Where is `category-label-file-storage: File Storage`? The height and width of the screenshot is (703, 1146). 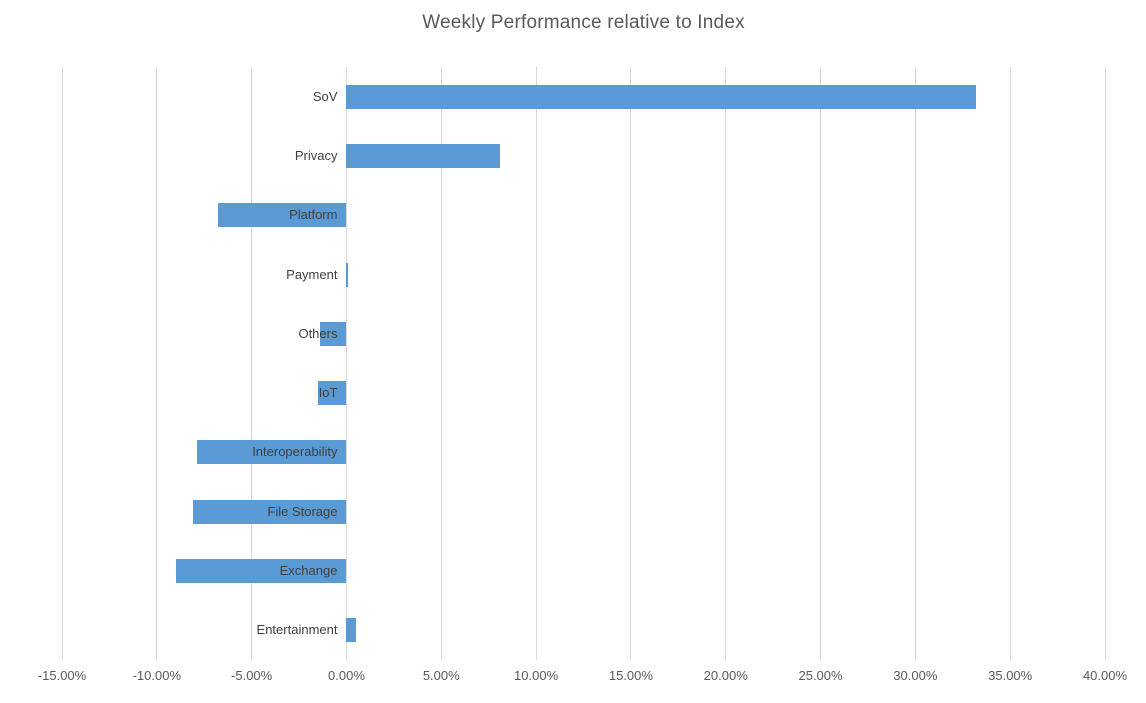
category-label-file-storage: File Storage is located at coordinates (302, 511).